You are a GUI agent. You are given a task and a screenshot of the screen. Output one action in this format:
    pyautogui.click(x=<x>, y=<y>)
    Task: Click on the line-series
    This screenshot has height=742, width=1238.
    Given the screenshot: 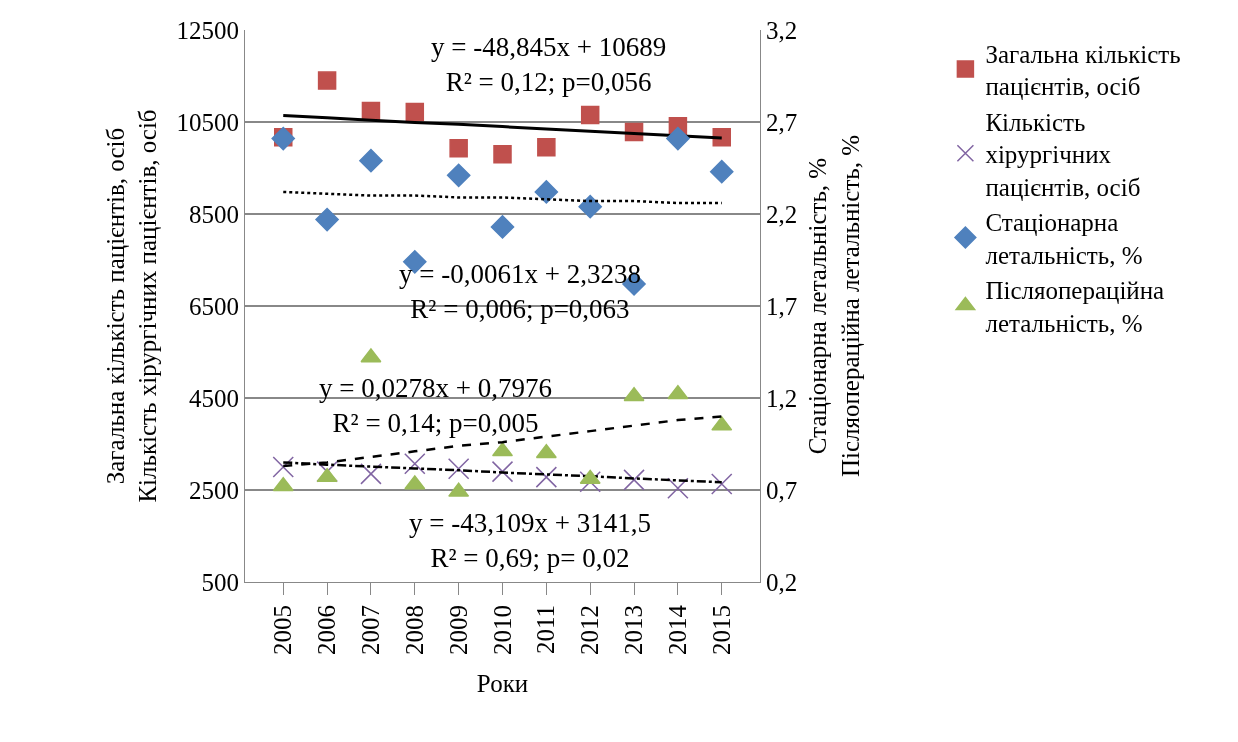 What is the action you would take?
    pyautogui.click(x=502, y=197)
    